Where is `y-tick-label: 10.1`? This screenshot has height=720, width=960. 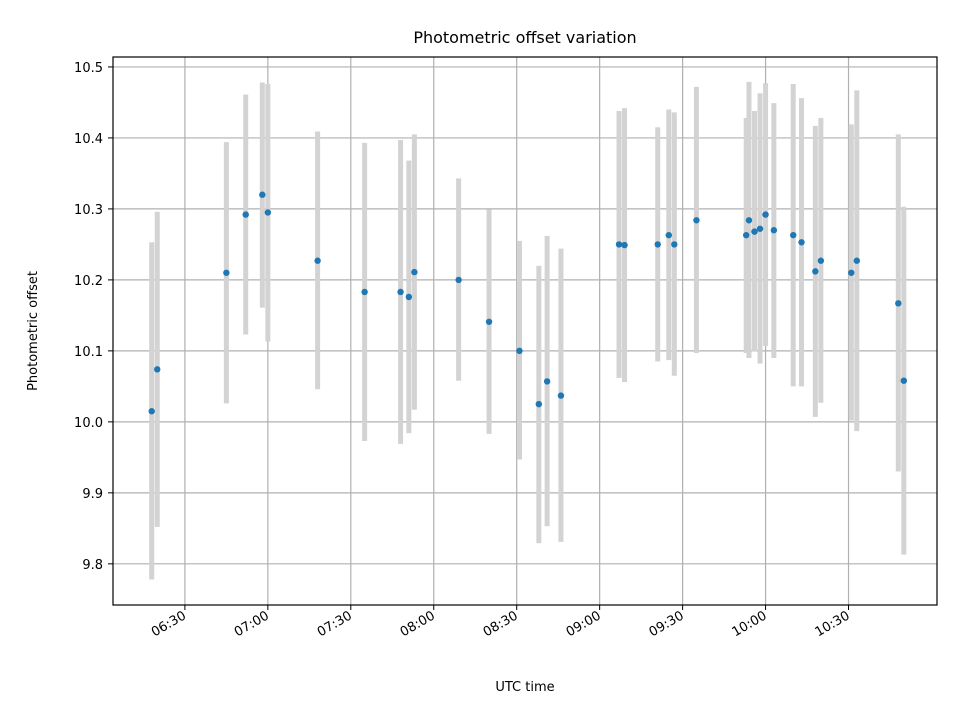 y-tick-label: 10.1 is located at coordinates (88, 352).